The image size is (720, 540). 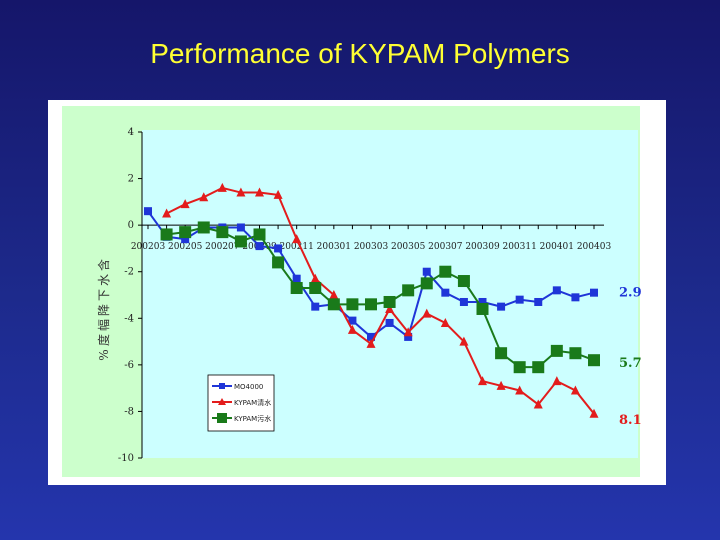 I want to click on y-tick-label: -6, so click(x=129, y=365).